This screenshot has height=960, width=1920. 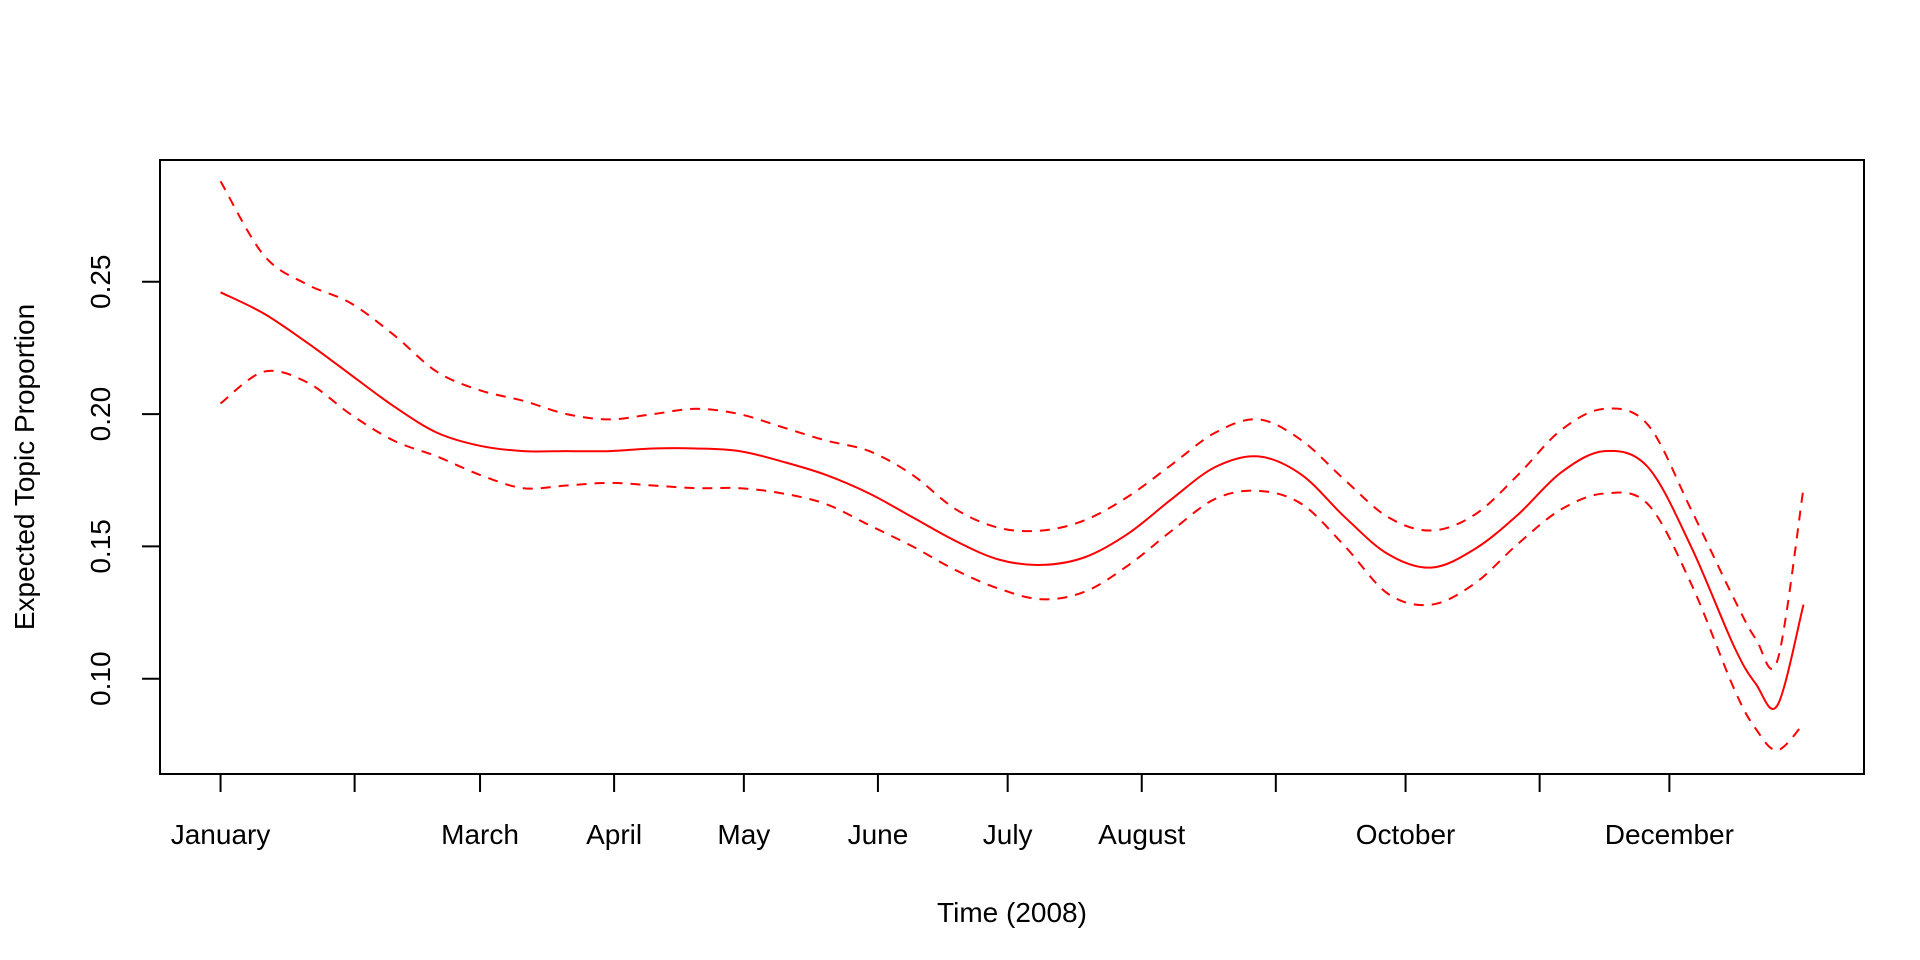 What do you see at coordinates (743, 834) in the screenshot?
I see `x-tick-label: May` at bounding box center [743, 834].